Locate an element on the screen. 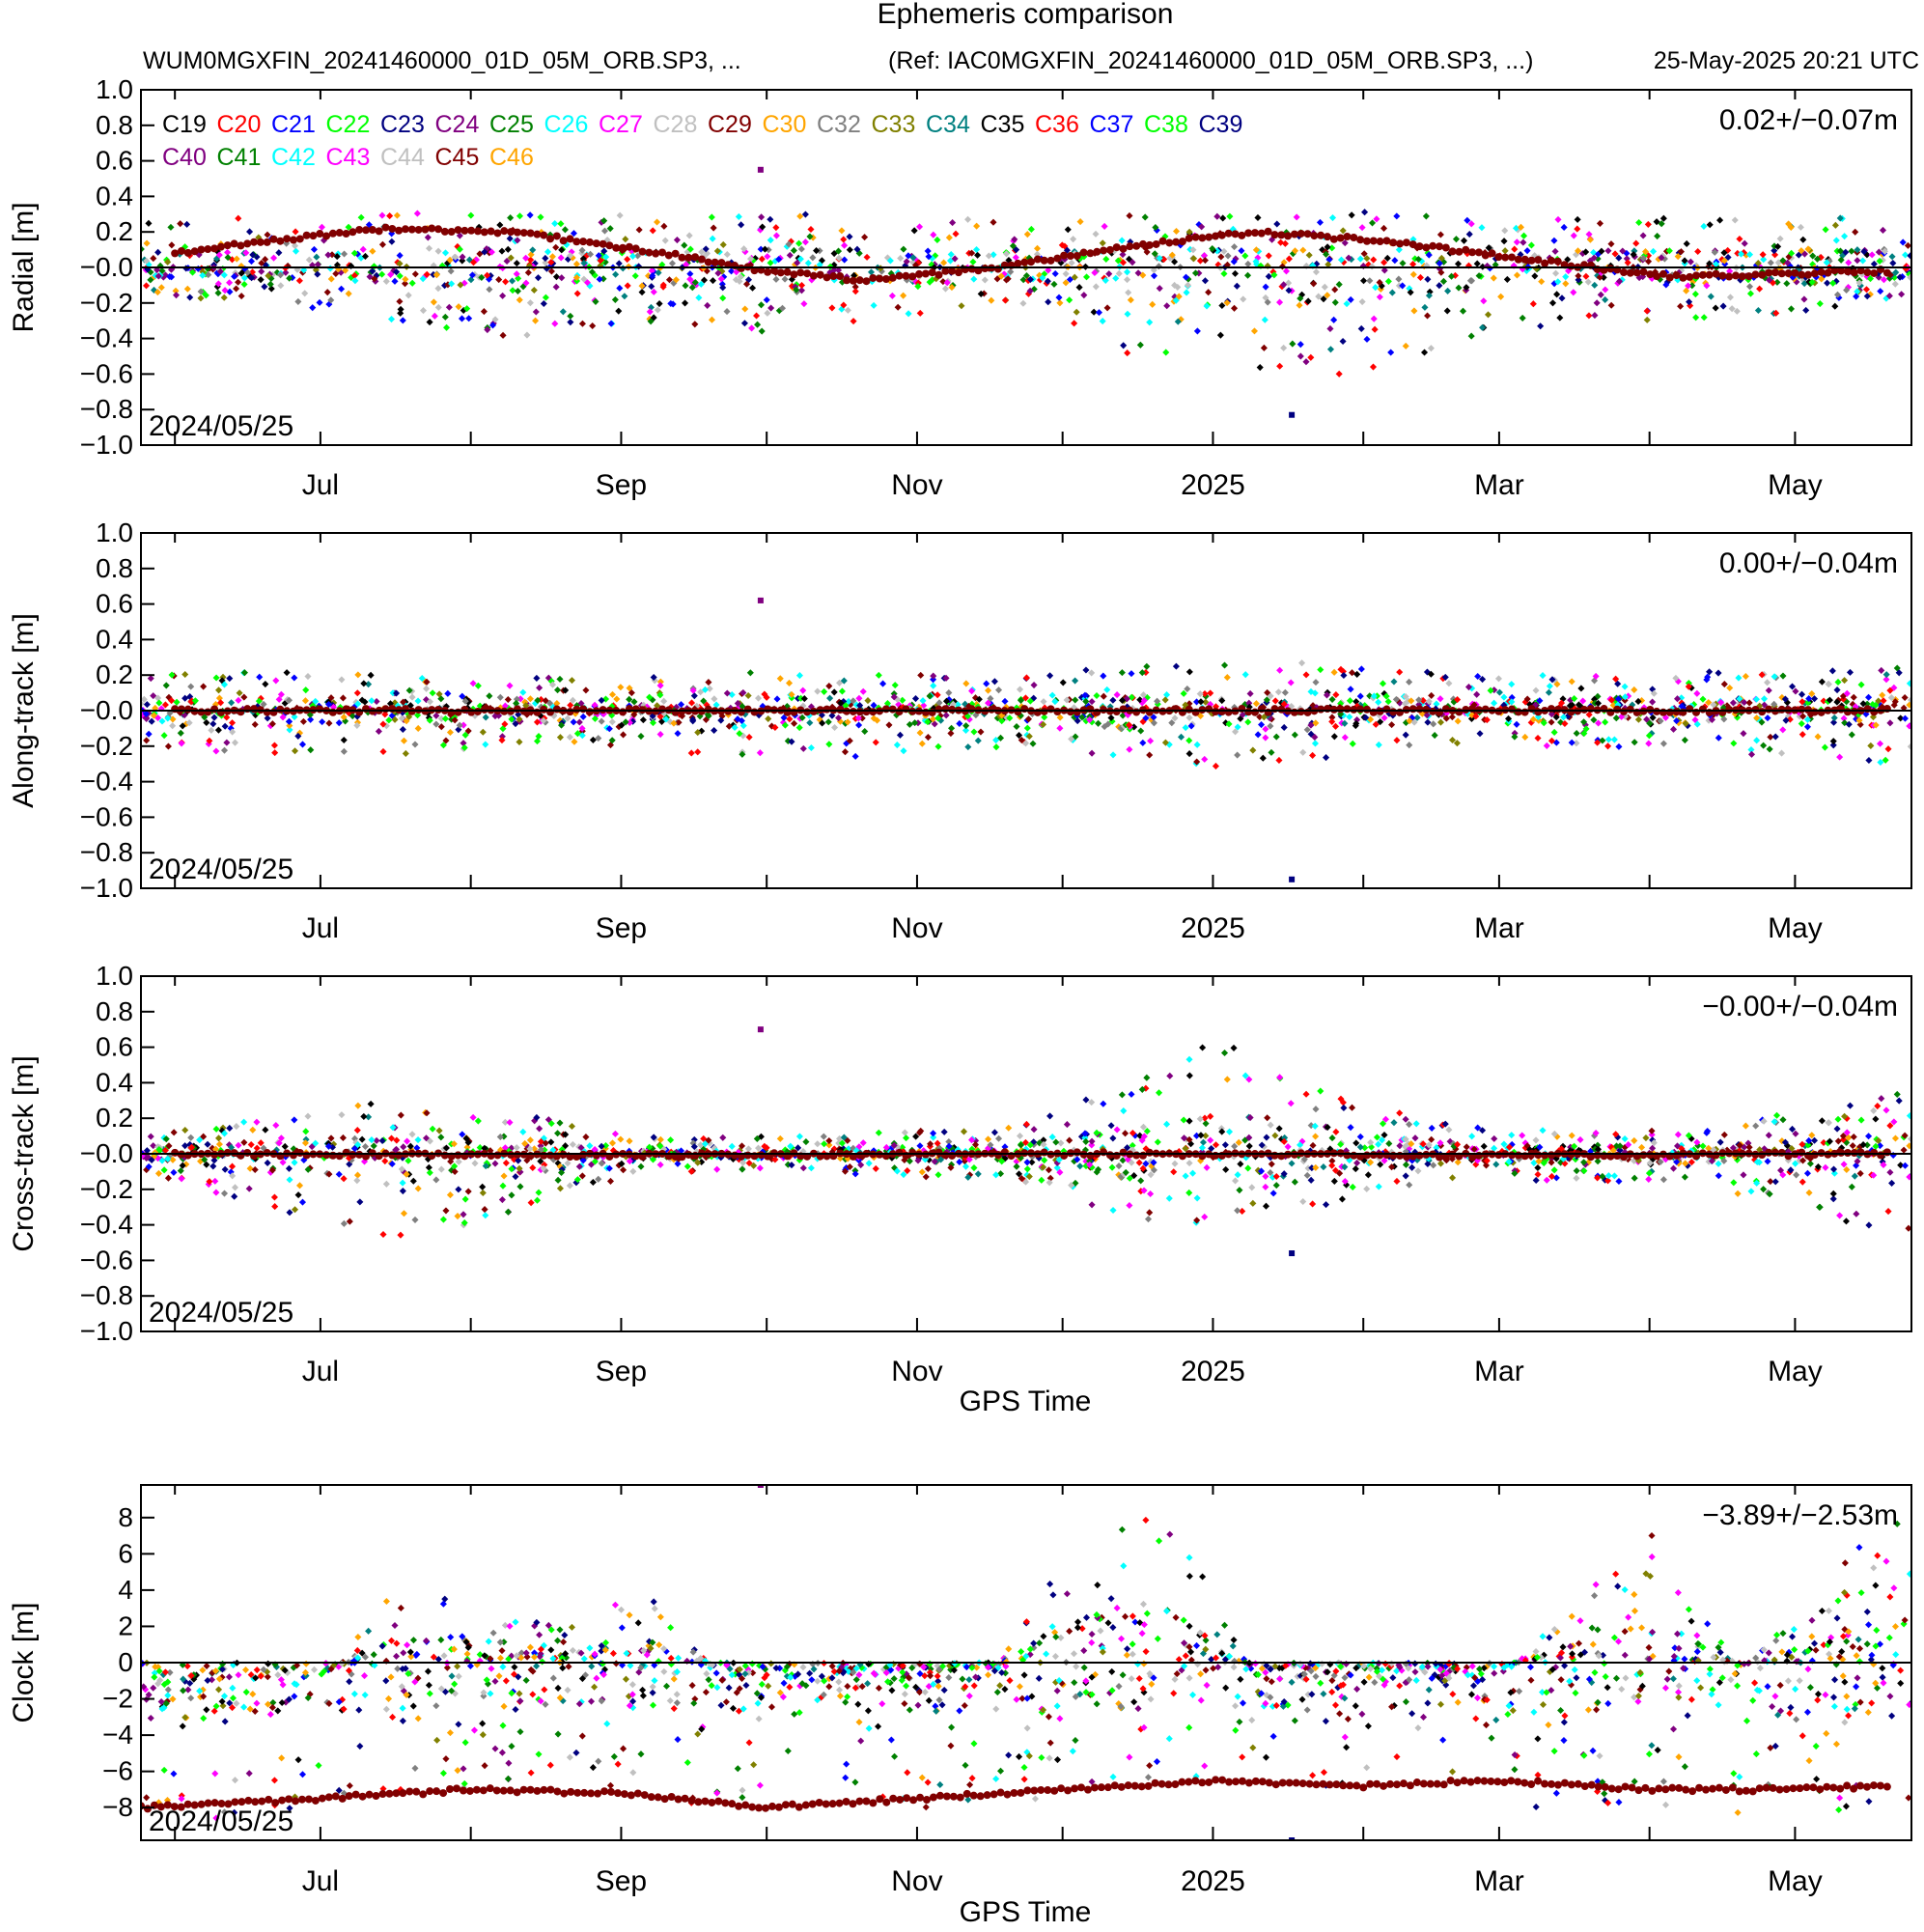  start-date-label: 2024/05/25 is located at coordinates (221, 426).